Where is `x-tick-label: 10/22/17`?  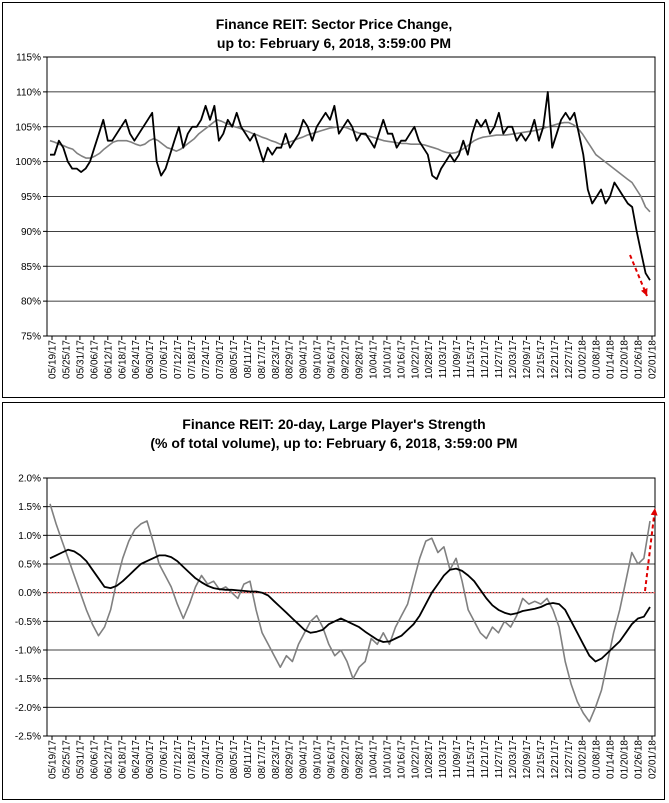
x-tick-label: 10/22/17 is located at coordinates (415, 359).